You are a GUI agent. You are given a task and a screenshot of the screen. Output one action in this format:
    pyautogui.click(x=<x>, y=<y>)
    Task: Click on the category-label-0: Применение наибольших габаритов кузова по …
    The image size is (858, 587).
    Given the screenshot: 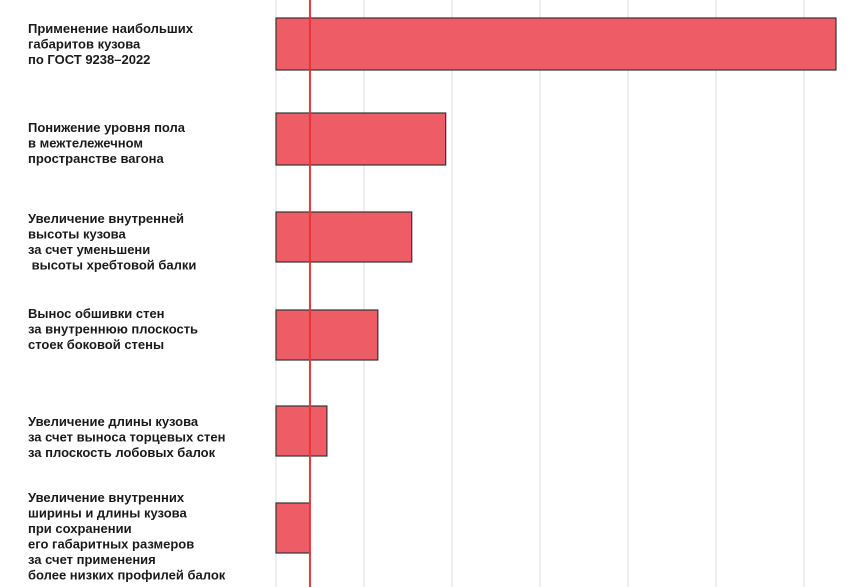 What is the action you would take?
    pyautogui.click(x=111, y=44)
    